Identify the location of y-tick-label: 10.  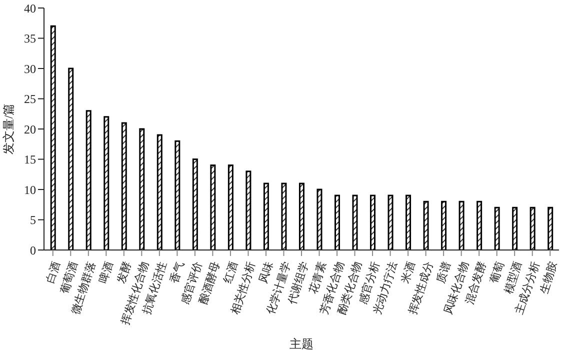
(30, 189).